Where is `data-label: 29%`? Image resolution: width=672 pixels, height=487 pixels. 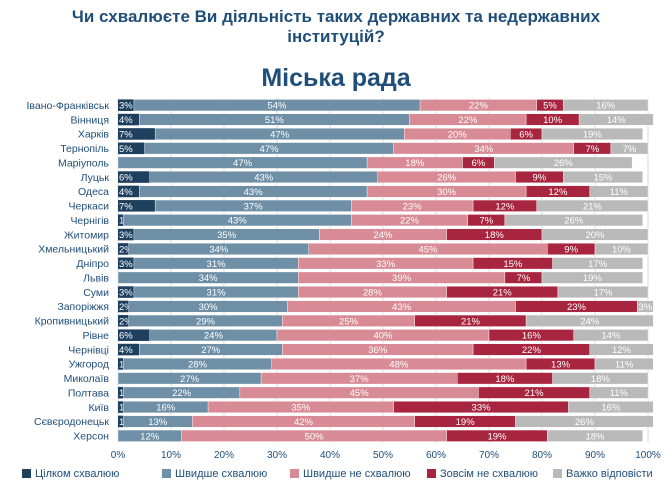 data-label: 29% is located at coordinates (206, 321).